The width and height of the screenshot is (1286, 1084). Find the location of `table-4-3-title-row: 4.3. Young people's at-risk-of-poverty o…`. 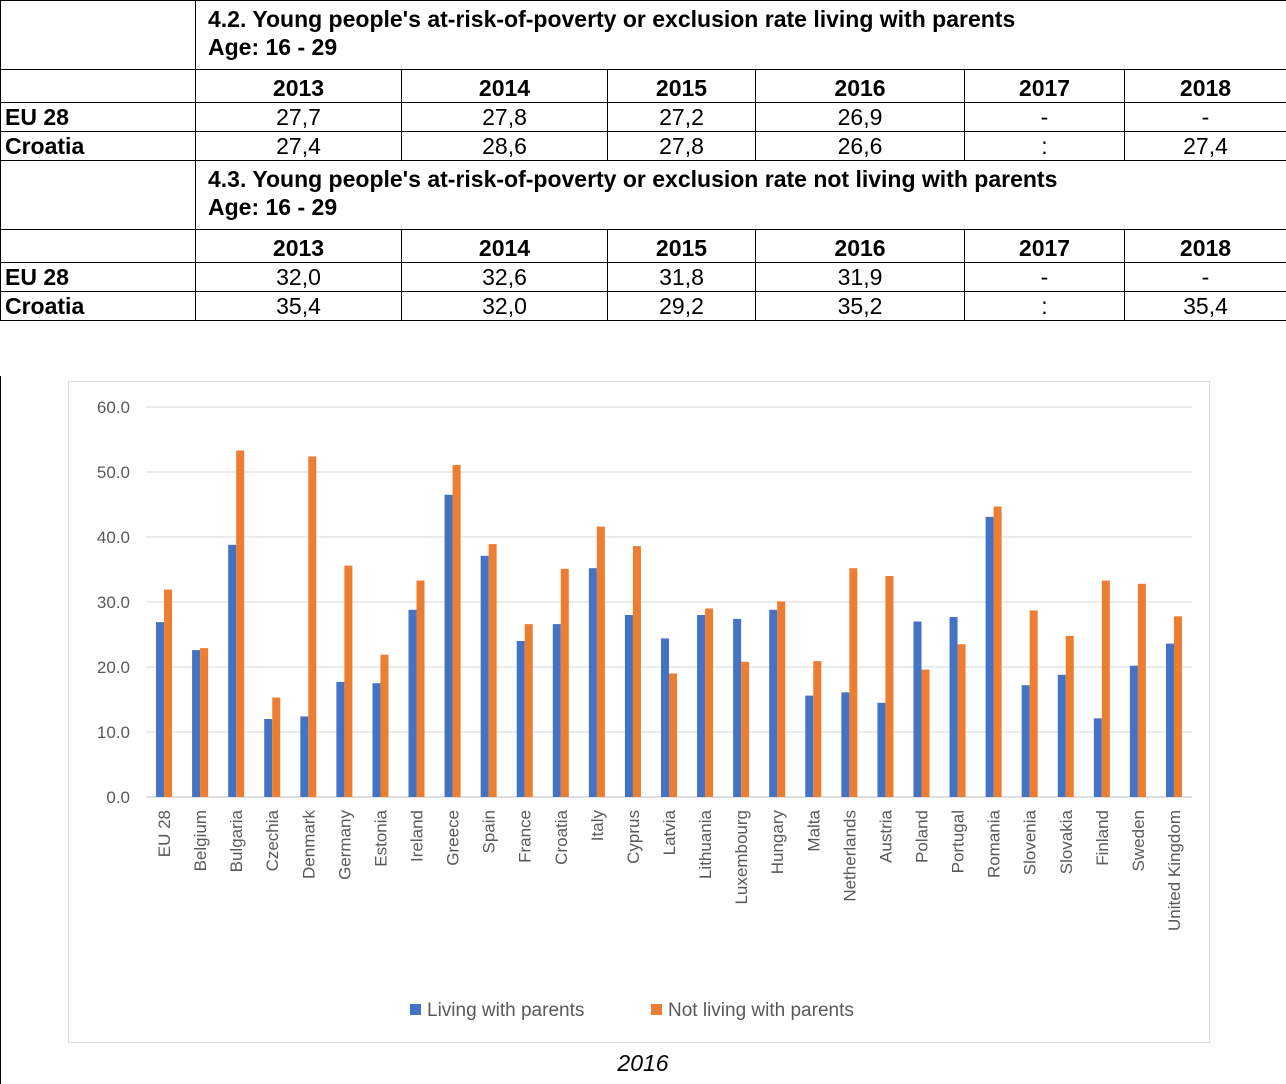

table-4-3-title-row: 4.3. Young people's at-risk-of-poverty o… is located at coordinates (643, 195).